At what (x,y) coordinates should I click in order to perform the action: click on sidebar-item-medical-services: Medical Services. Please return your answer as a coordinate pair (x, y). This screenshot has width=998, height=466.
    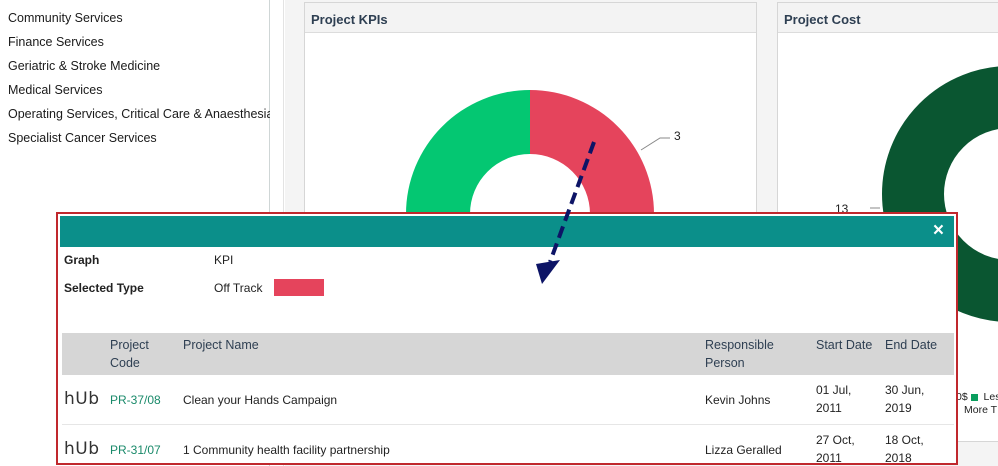
    Looking at the image, I should click on (55, 90).